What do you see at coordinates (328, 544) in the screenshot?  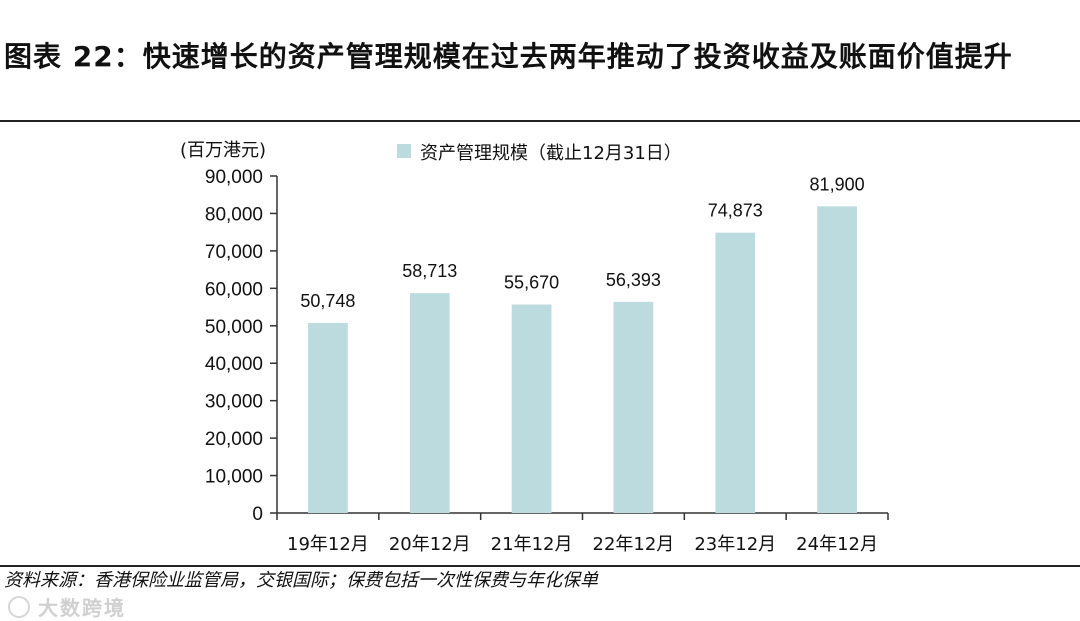 I see `x-tick-label: 19年12月` at bounding box center [328, 544].